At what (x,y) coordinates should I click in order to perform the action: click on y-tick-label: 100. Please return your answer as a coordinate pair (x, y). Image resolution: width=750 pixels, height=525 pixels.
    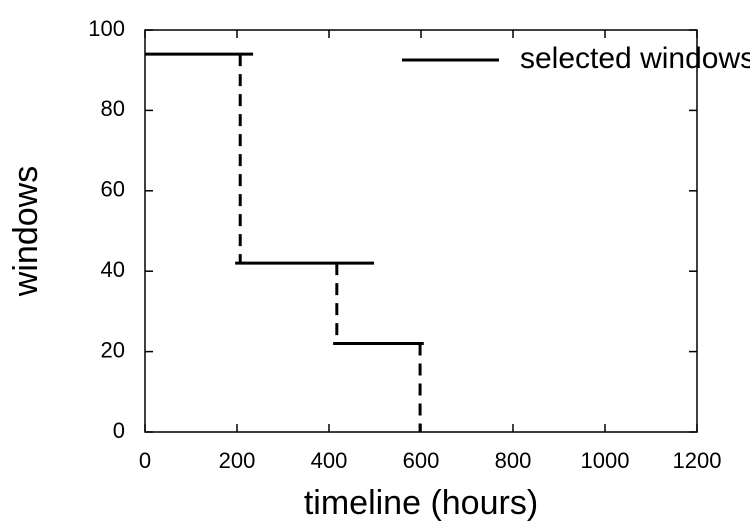
    Looking at the image, I should click on (106, 28).